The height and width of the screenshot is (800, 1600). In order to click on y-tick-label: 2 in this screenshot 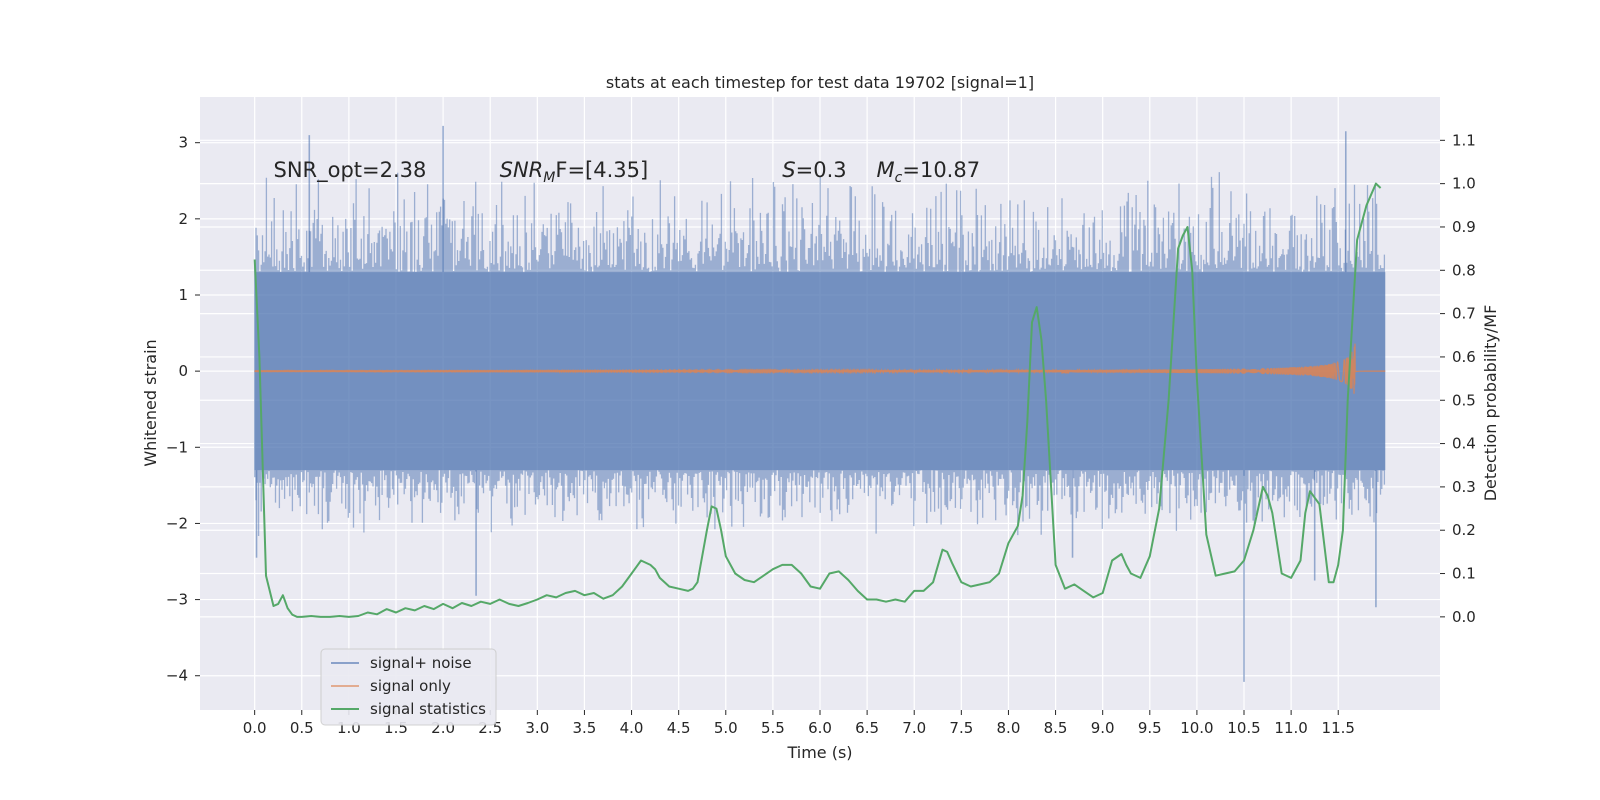, I will do `click(183, 219)`.